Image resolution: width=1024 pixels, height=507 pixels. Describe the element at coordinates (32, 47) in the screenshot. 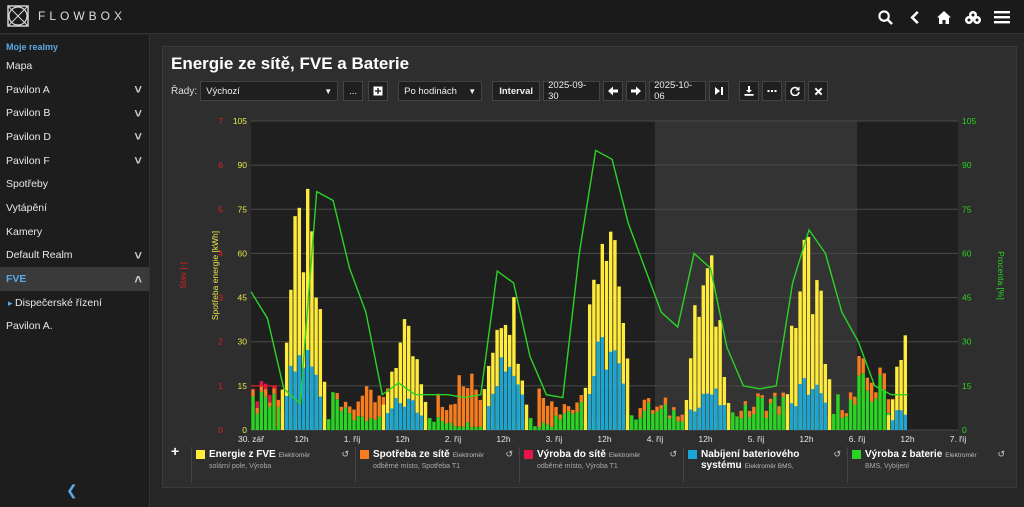

I see `sidebar-title: Moje realmy` at that location.